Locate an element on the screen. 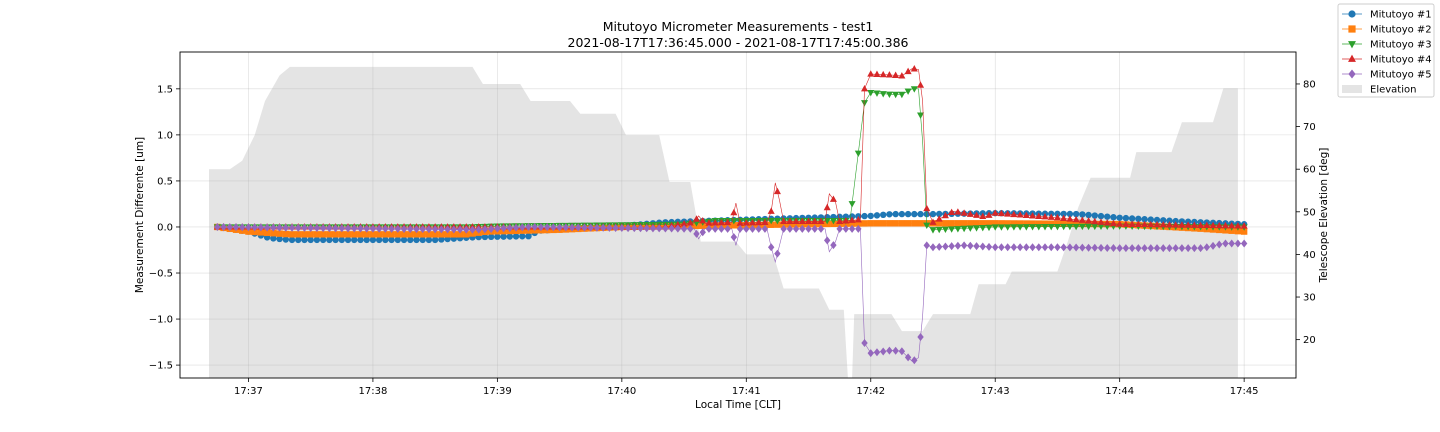 The image size is (1440, 432). y-tick-label: 0.5 is located at coordinates (165, 181).